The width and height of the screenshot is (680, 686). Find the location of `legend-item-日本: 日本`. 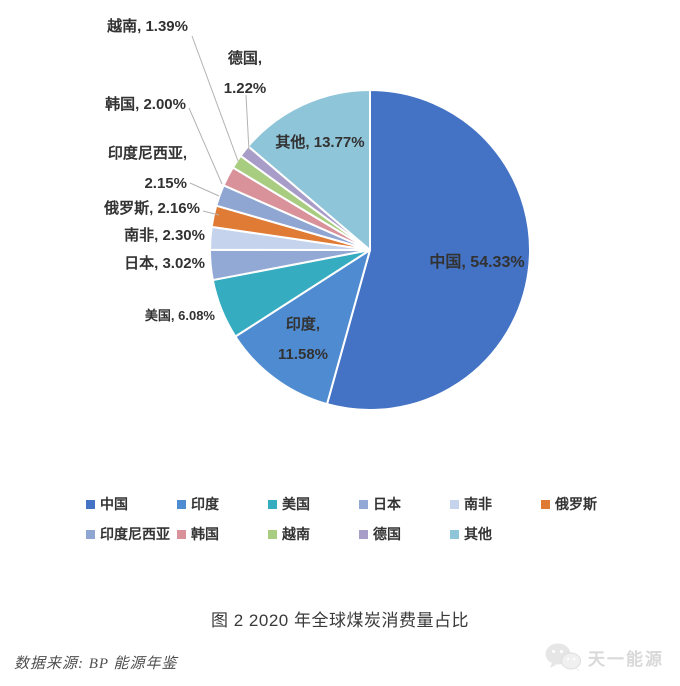

legend-item-日本: 日本 is located at coordinates (404, 504).